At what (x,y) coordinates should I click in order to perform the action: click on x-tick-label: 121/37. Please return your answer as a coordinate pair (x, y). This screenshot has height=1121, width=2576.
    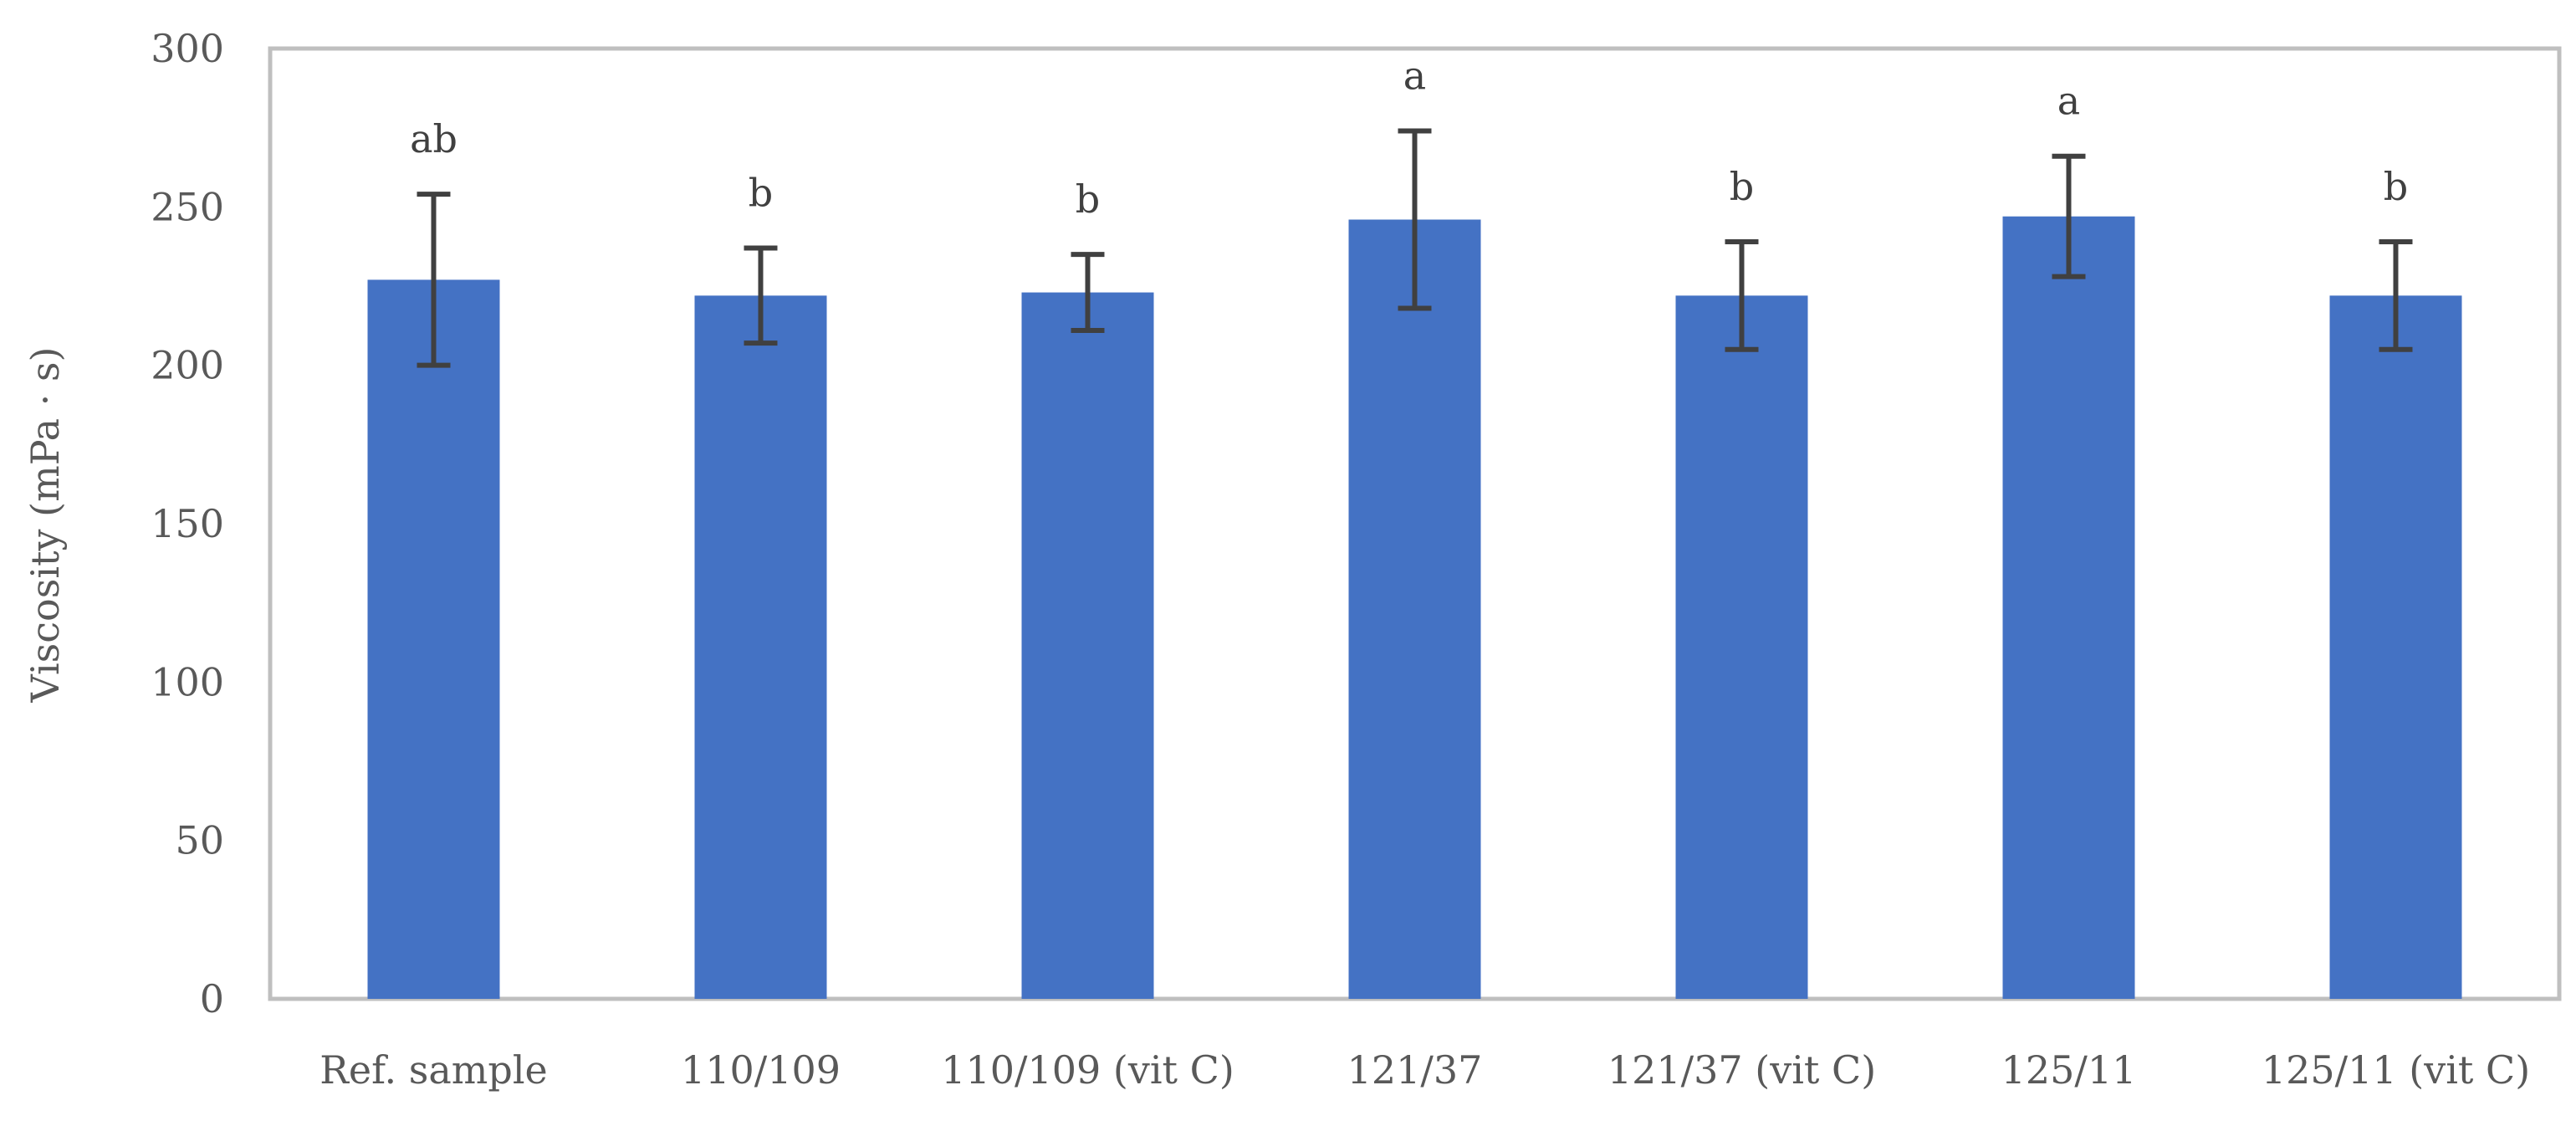
    Looking at the image, I should click on (1415, 1070).